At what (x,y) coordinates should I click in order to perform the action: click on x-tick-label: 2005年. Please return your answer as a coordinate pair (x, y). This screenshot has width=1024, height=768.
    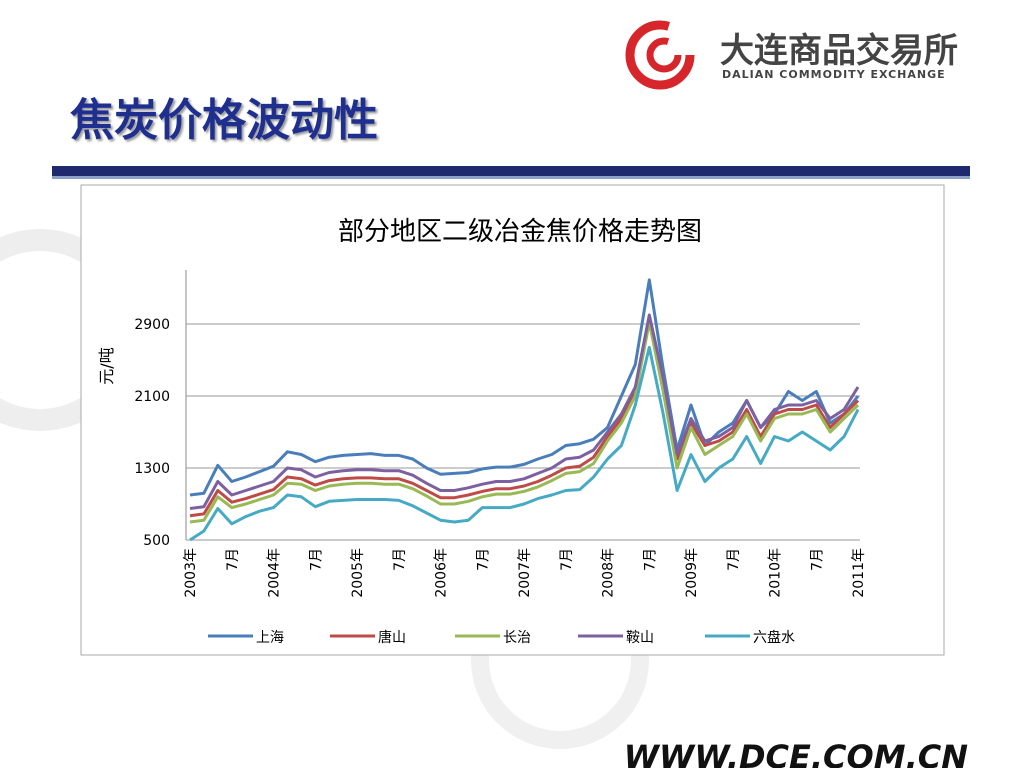
    Looking at the image, I should click on (358, 573).